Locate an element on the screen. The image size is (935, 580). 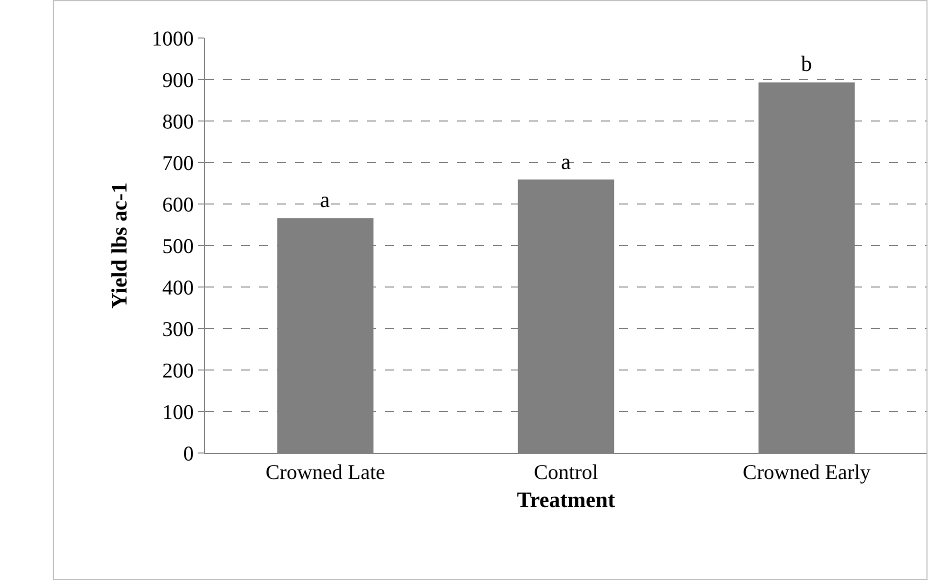
x-tick-label: Control is located at coordinates (566, 472).